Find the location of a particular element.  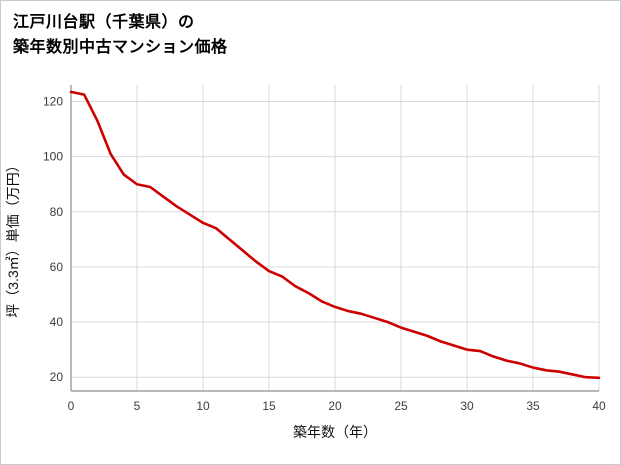

y-tick-label: 40 is located at coordinates (57, 322).